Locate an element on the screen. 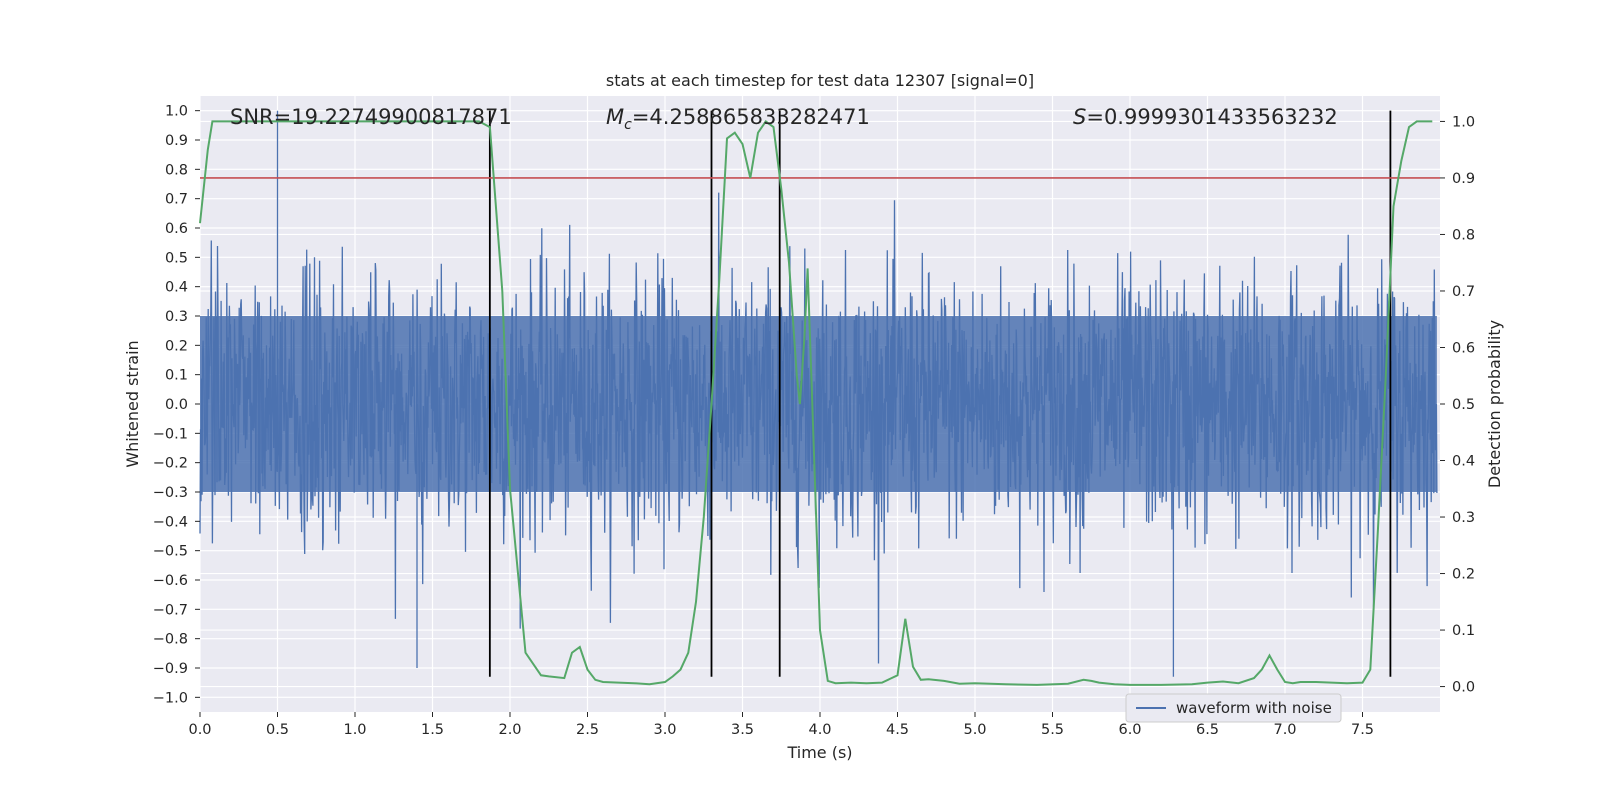 The width and height of the screenshot is (1600, 800). y-tick-label: −0.7 is located at coordinates (170, 610).